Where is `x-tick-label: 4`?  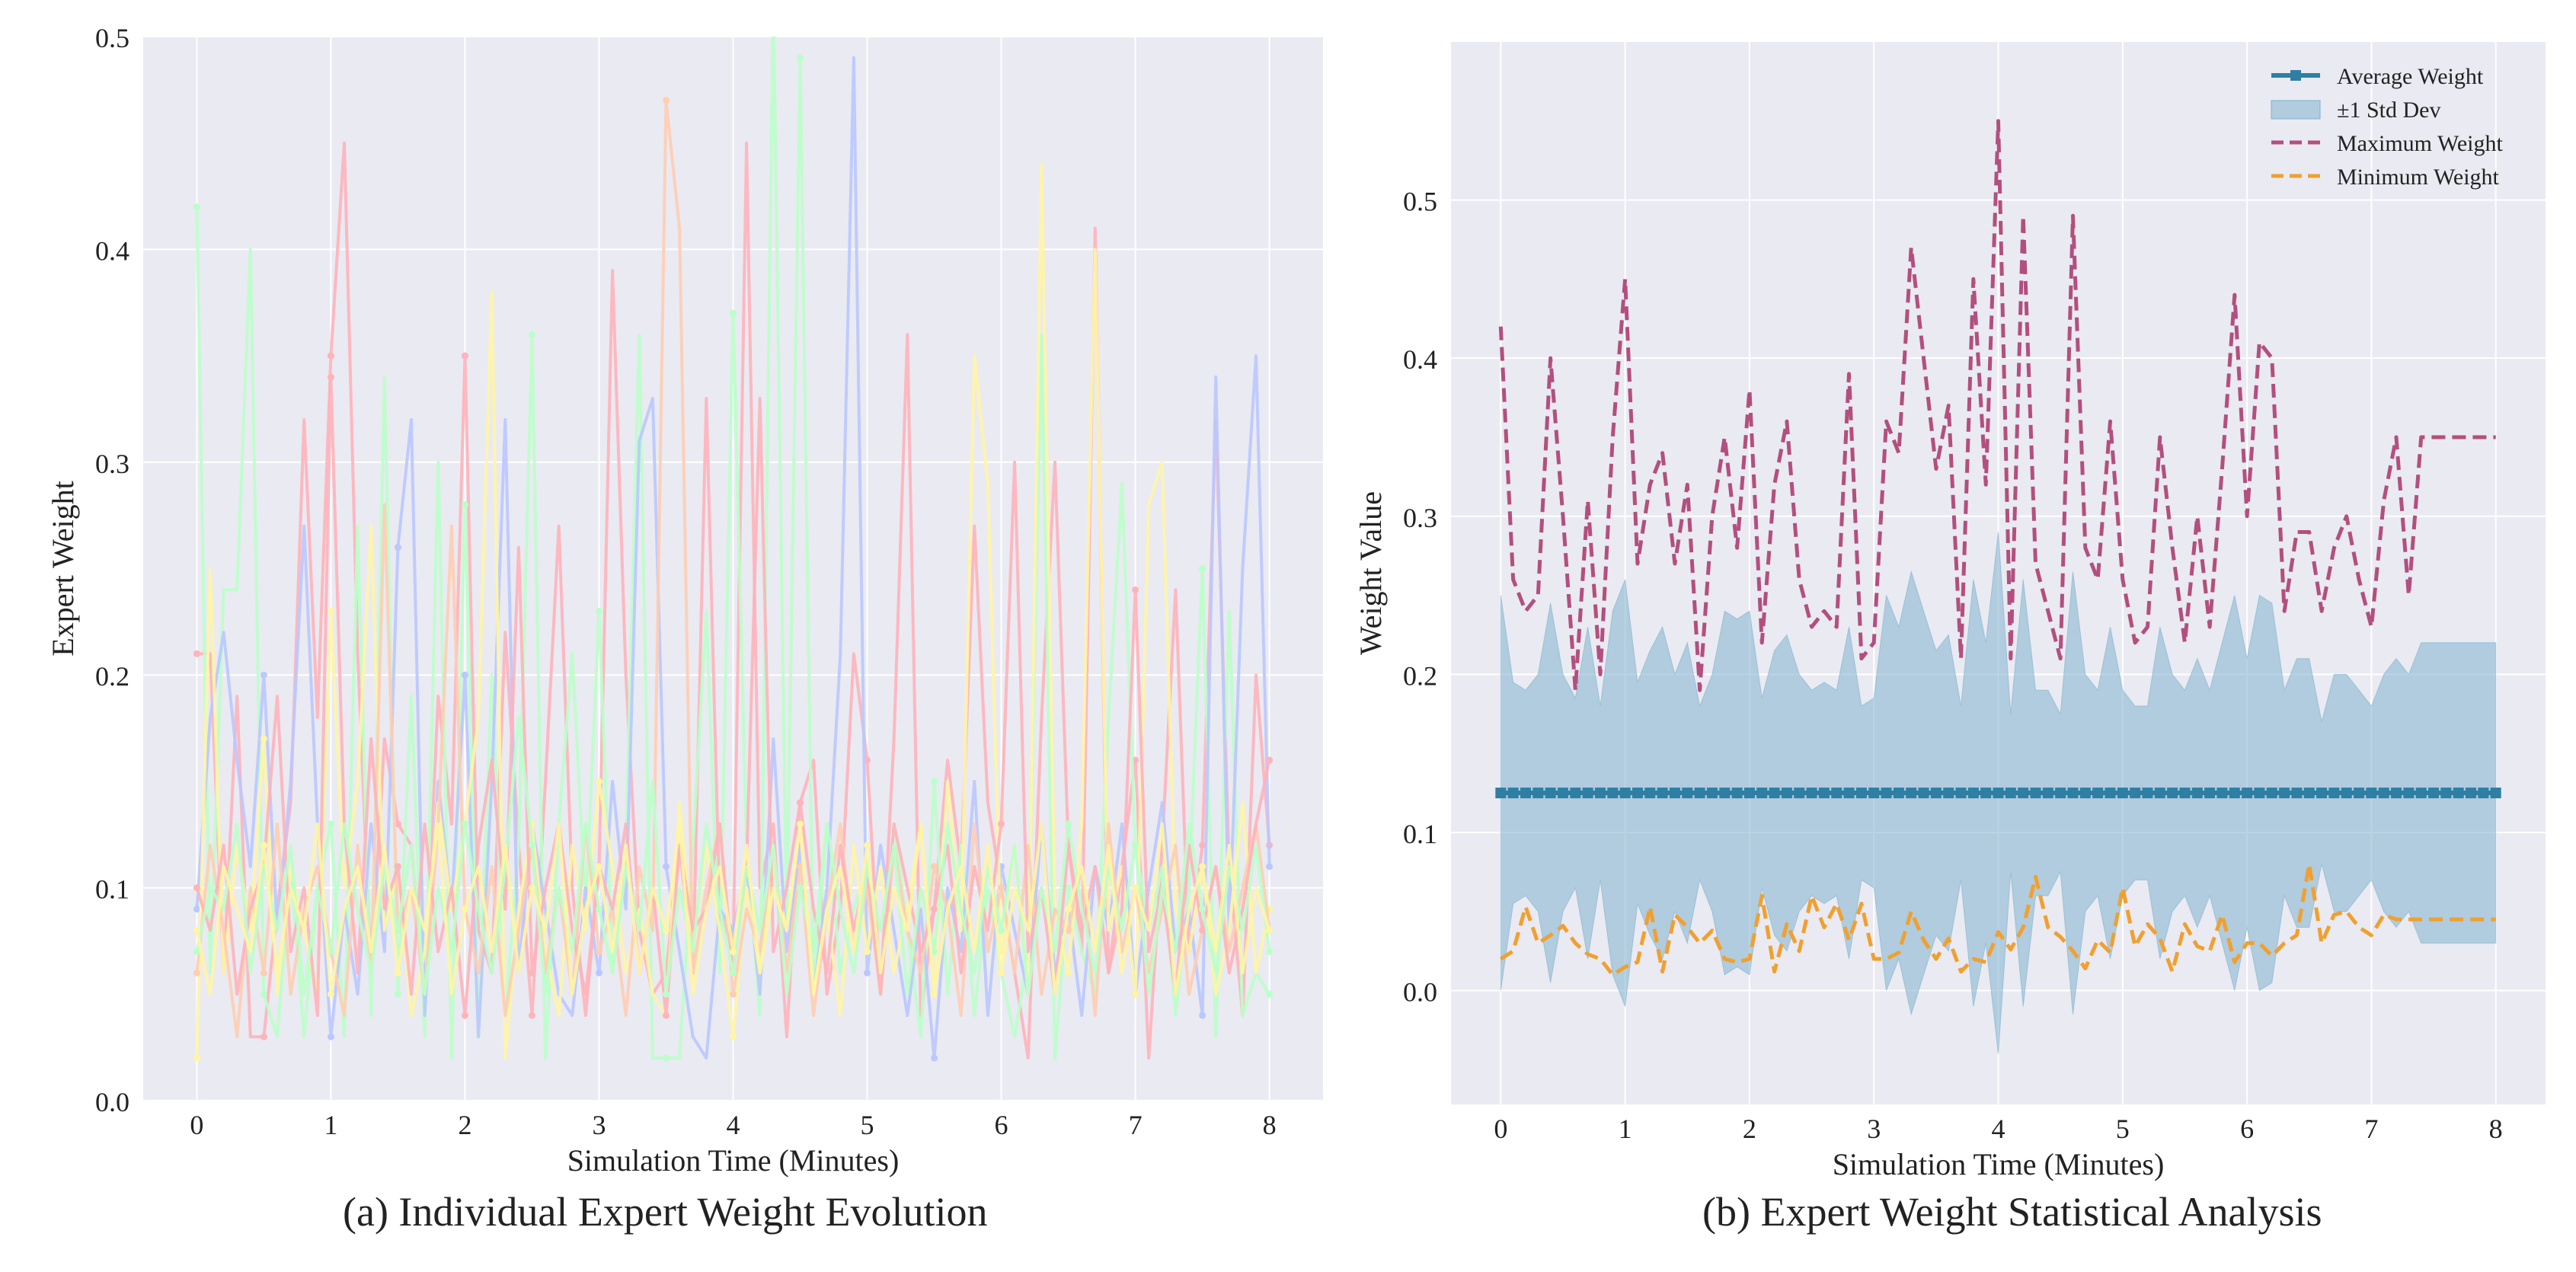
x-tick-label: 4 is located at coordinates (733, 1125).